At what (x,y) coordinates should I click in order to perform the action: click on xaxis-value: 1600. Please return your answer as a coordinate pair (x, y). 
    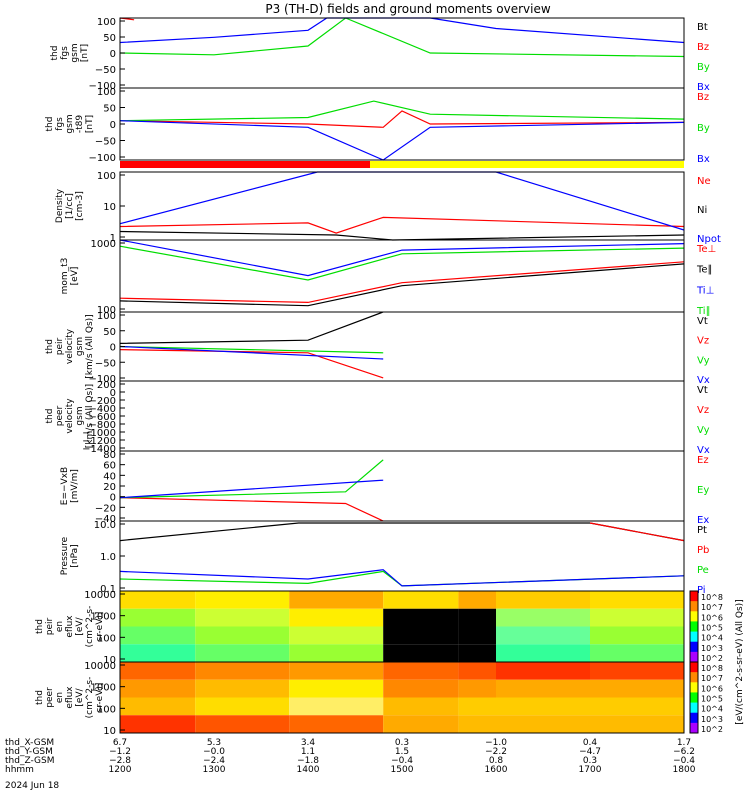
    Looking at the image, I should click on (496, 770).